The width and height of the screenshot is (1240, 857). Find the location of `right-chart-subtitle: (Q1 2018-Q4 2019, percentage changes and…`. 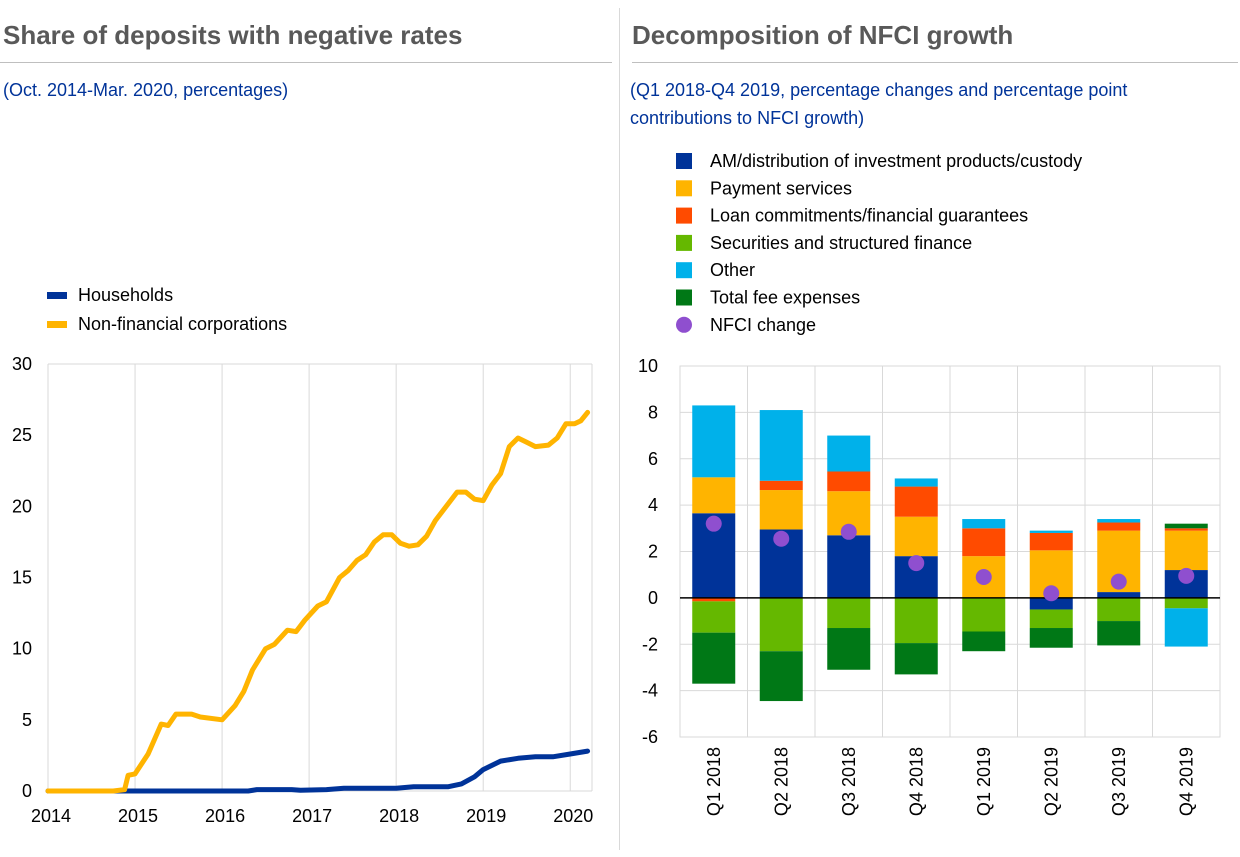

right-chart-subtitle: (Q1 2018-Q4 2019, percentage changes and… is located at coordinates (879, 104).